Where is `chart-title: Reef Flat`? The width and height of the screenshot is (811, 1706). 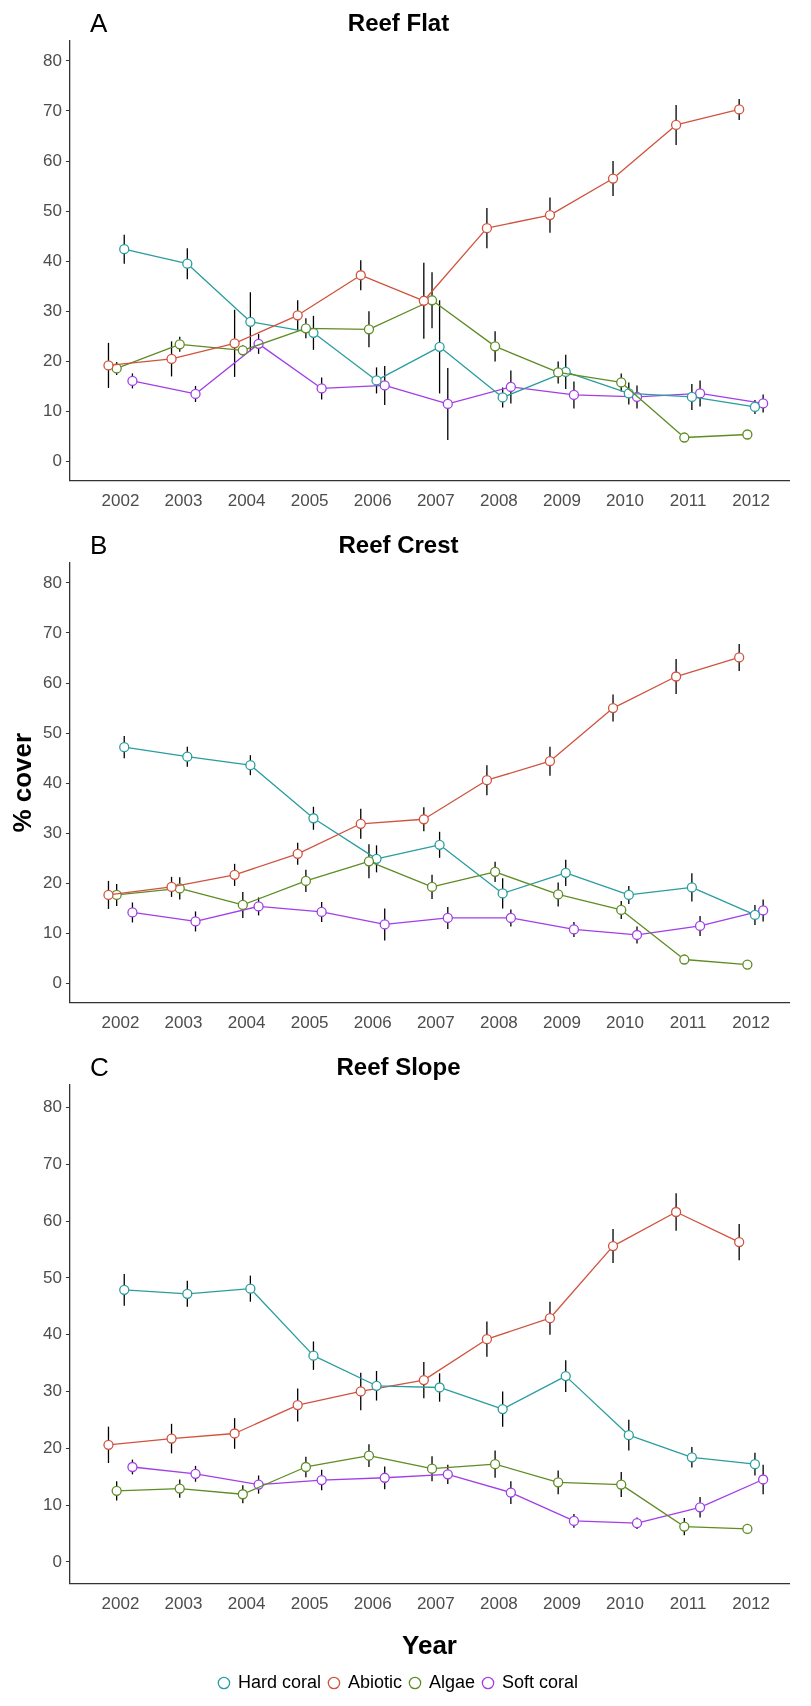 chart-title: Reef Flat is located at coordinates (398, 23).